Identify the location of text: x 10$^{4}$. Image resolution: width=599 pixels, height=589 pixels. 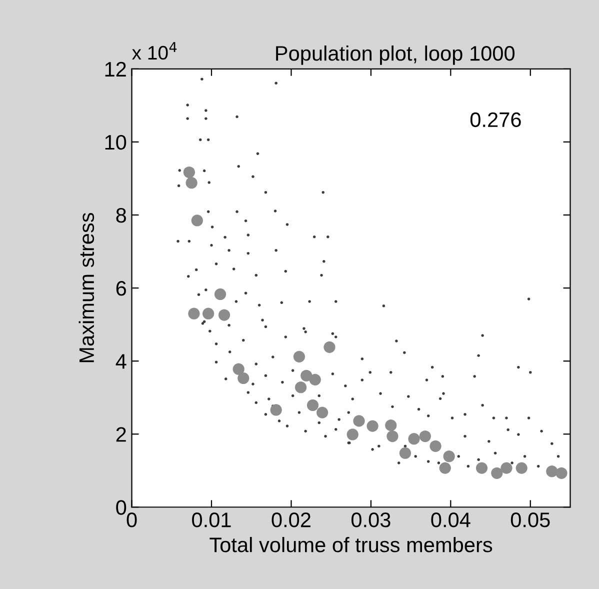
(154, 51).